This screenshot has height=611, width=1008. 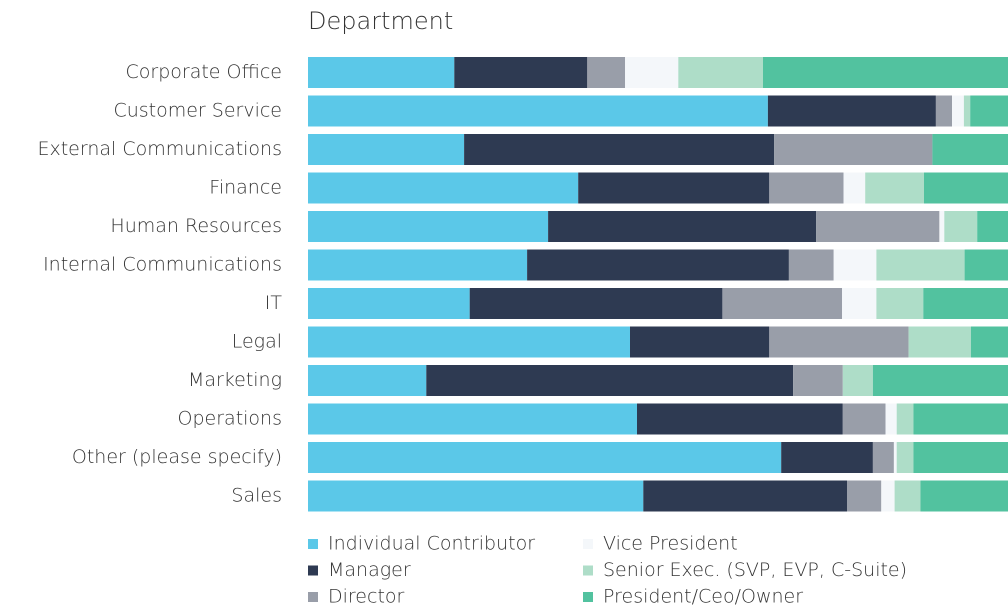 I want to click on legend-label: President/Ceo/Owner, so click(x=703, y=597).